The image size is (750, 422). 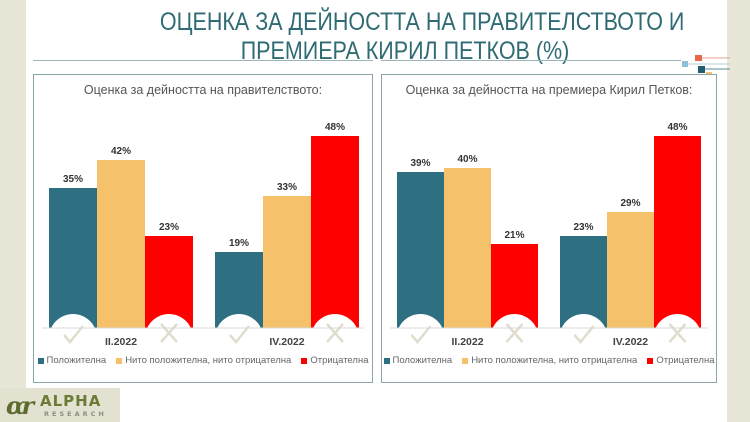 I want to click on data-label: 40%, so click(x=467, y=159).